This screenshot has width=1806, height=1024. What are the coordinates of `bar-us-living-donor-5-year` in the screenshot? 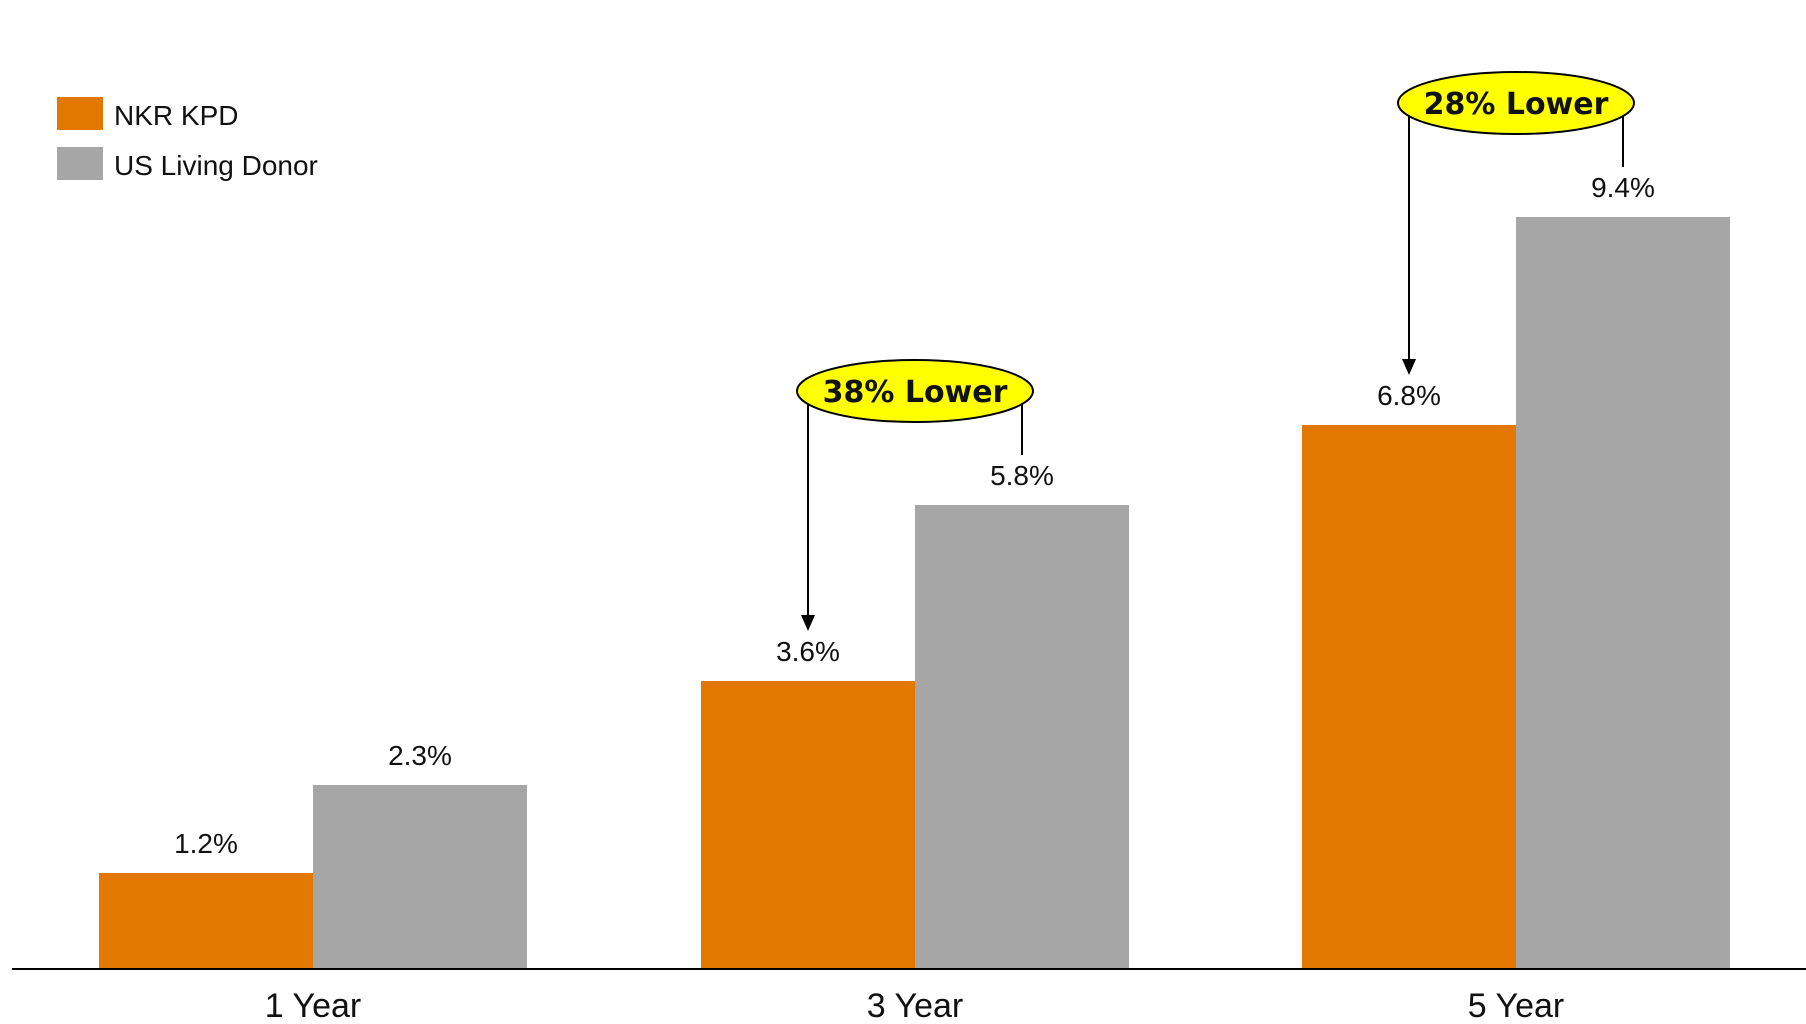 It's located at (1623, 593).